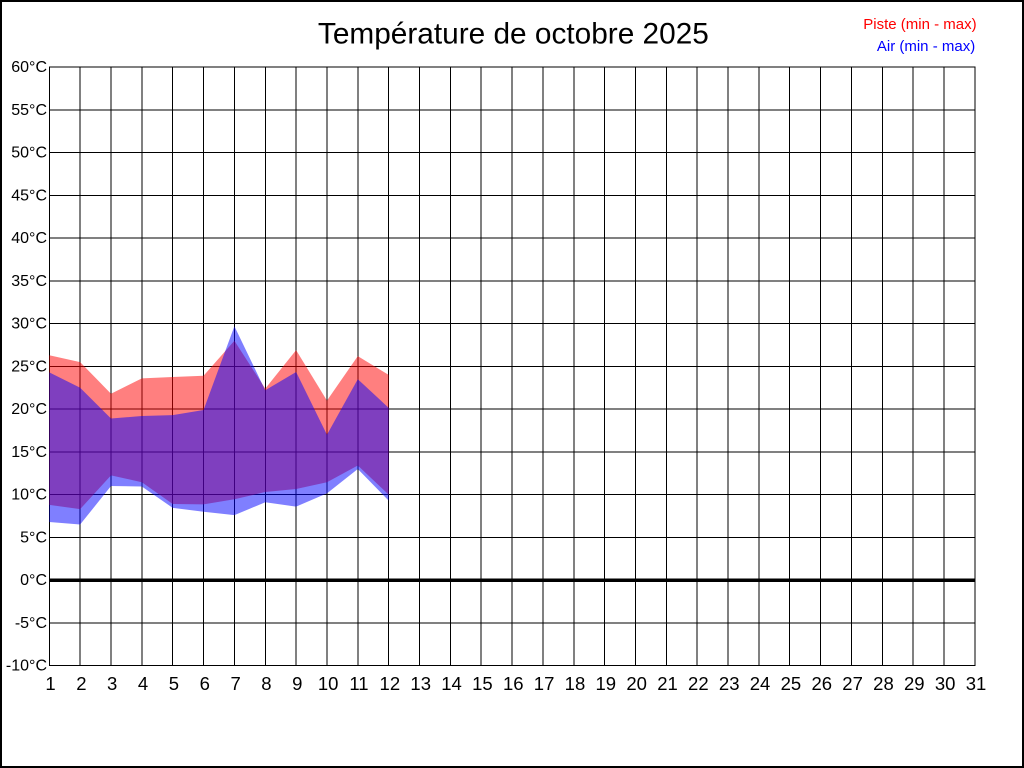 The image size is (1024, 768). What do you see at coordinates (914, 683) in the screenshot?
I see `svg-text: 29` at bounding box center [914, 683].